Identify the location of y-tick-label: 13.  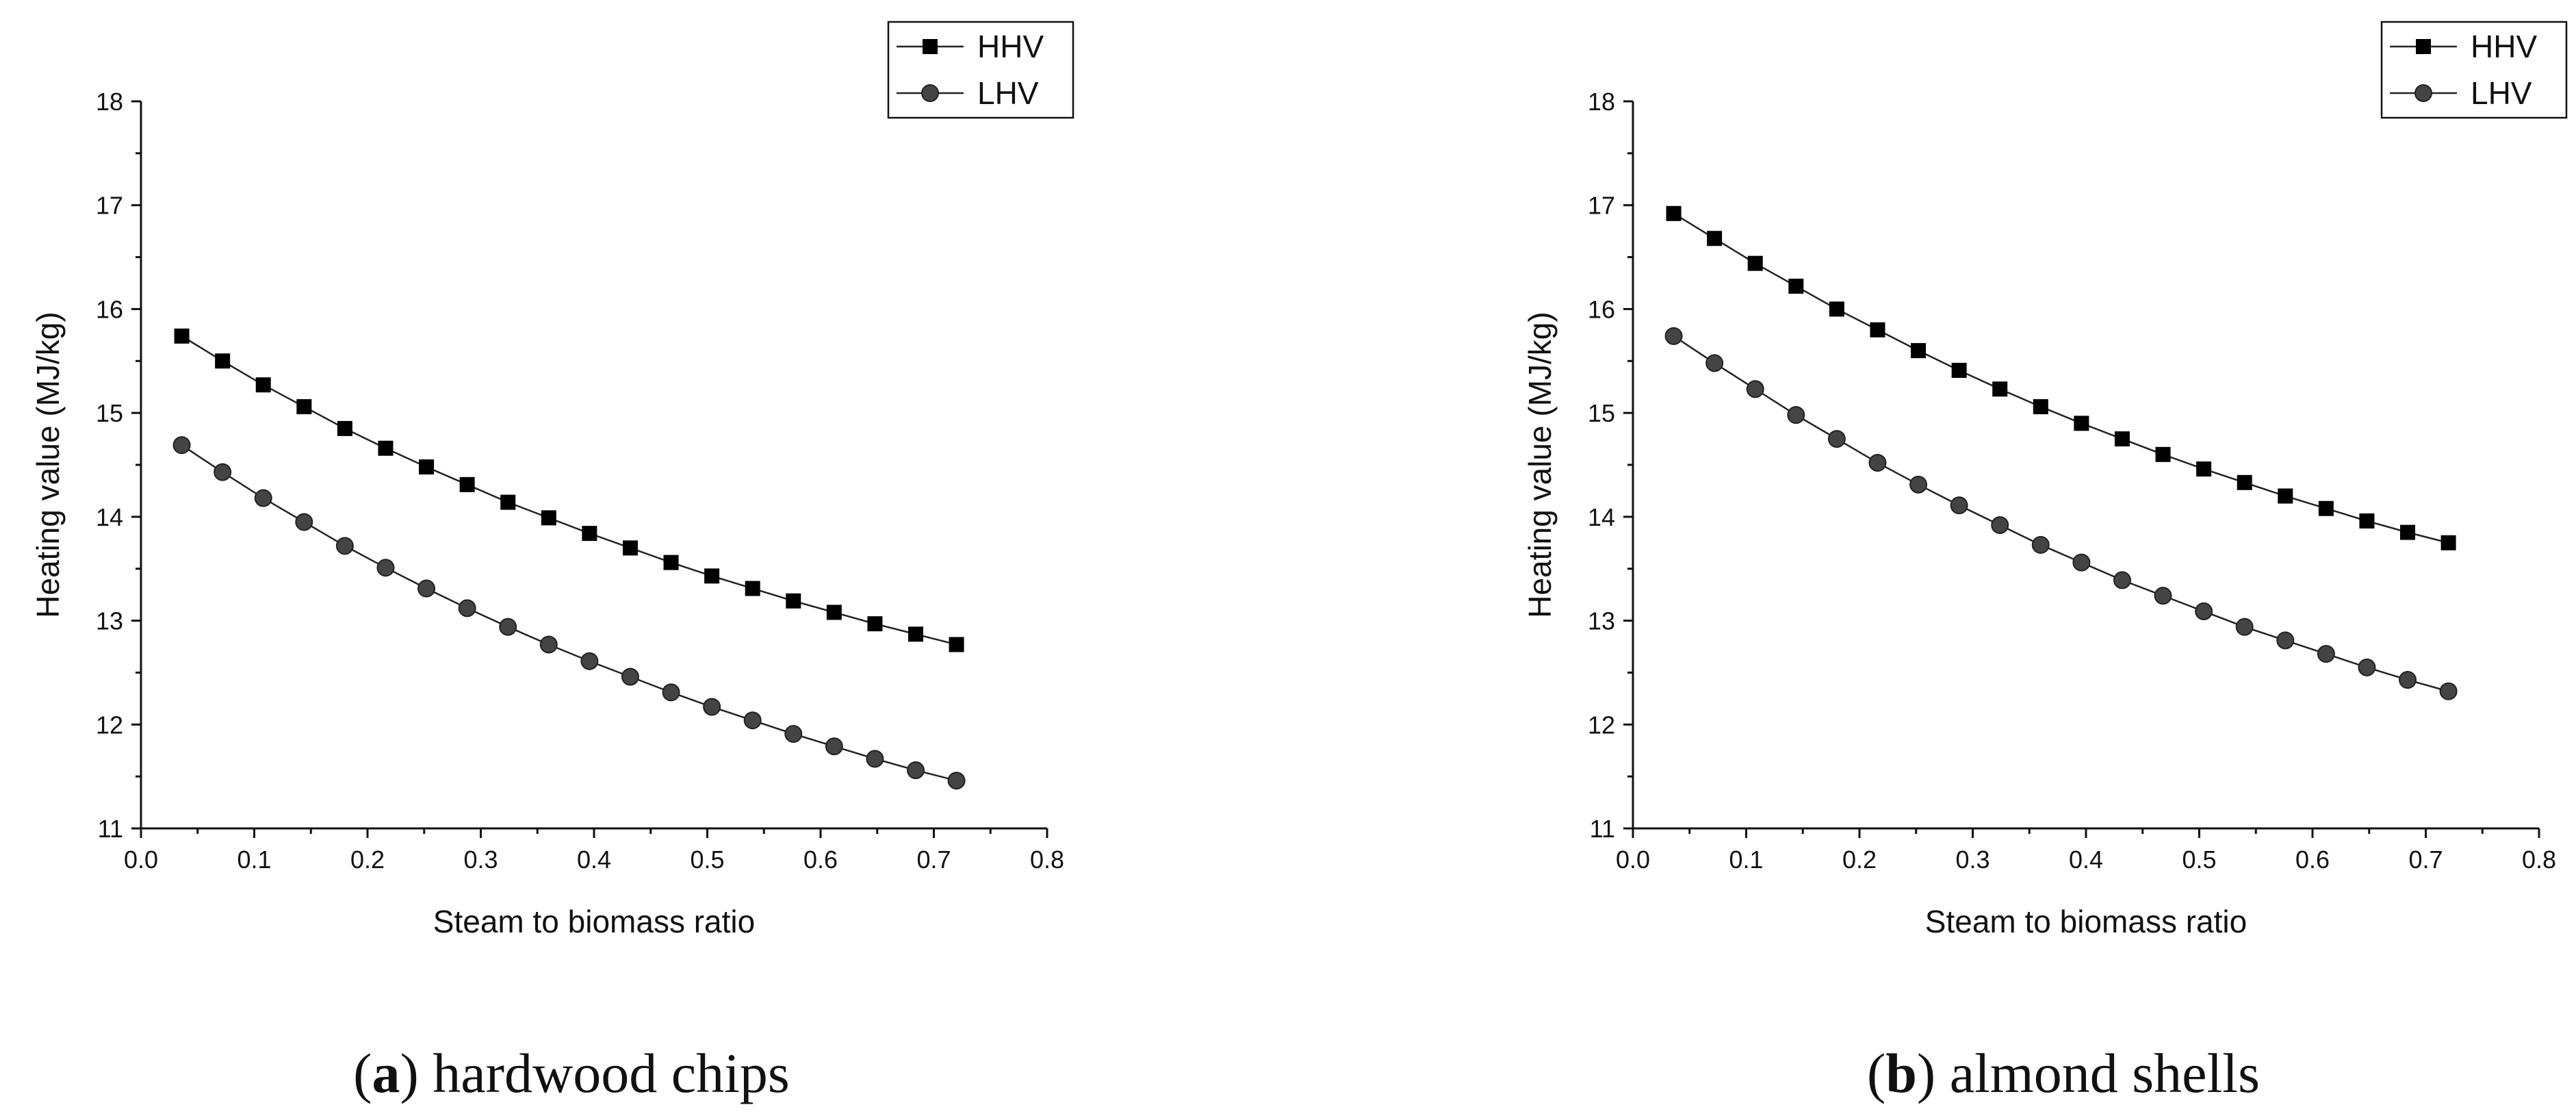
(1601, 621).